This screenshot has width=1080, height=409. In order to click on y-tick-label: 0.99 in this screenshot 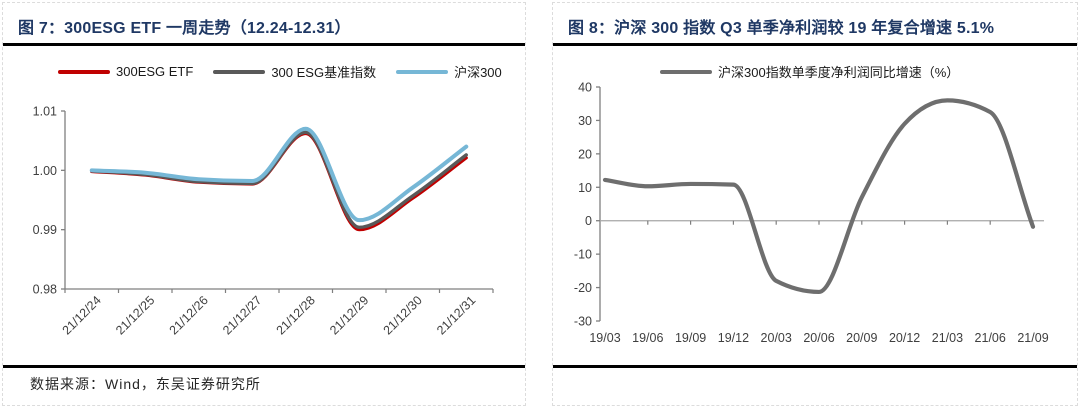, I will do `click(45, 230)`.